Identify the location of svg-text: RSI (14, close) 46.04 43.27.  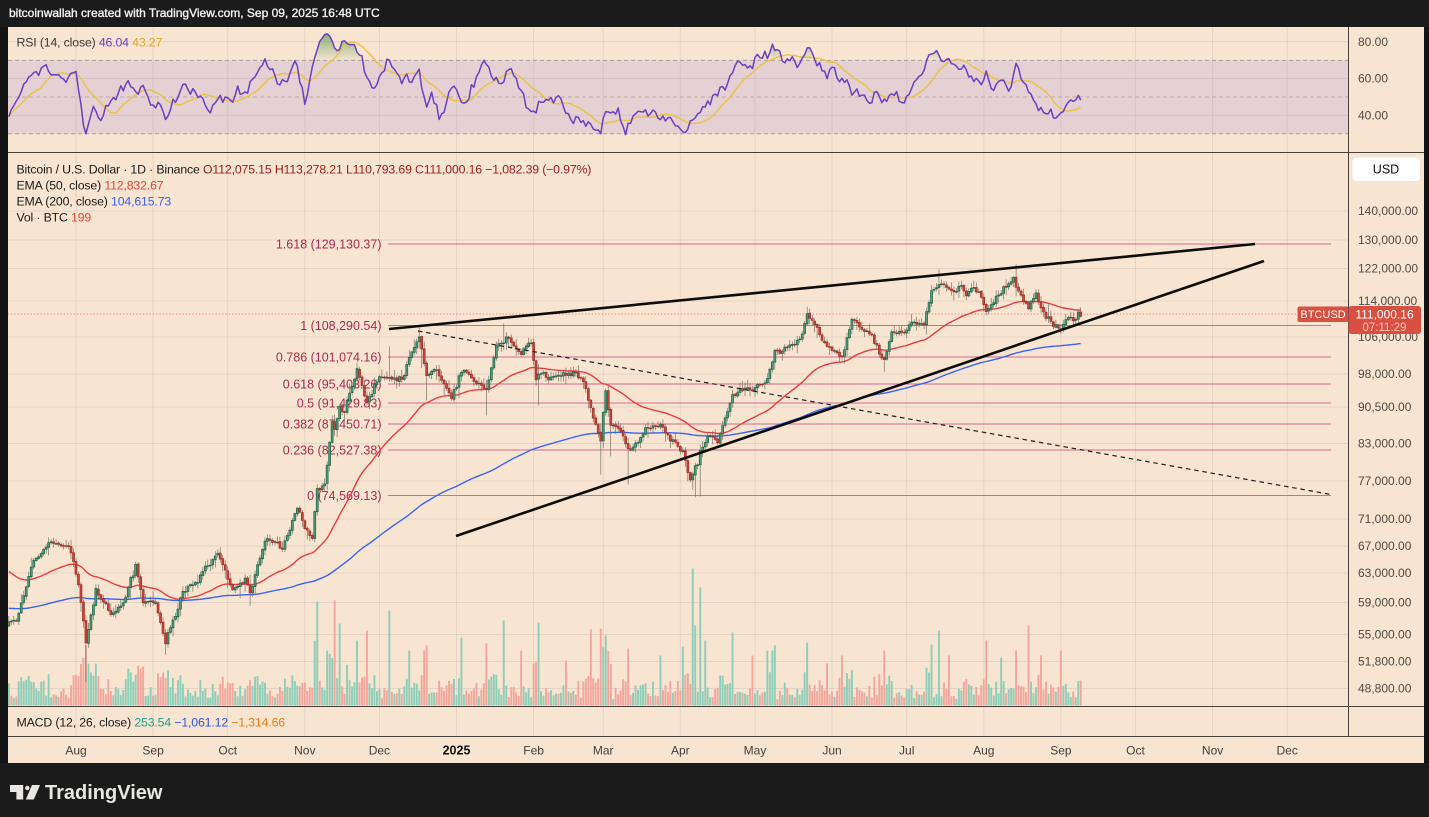
(90, 43).